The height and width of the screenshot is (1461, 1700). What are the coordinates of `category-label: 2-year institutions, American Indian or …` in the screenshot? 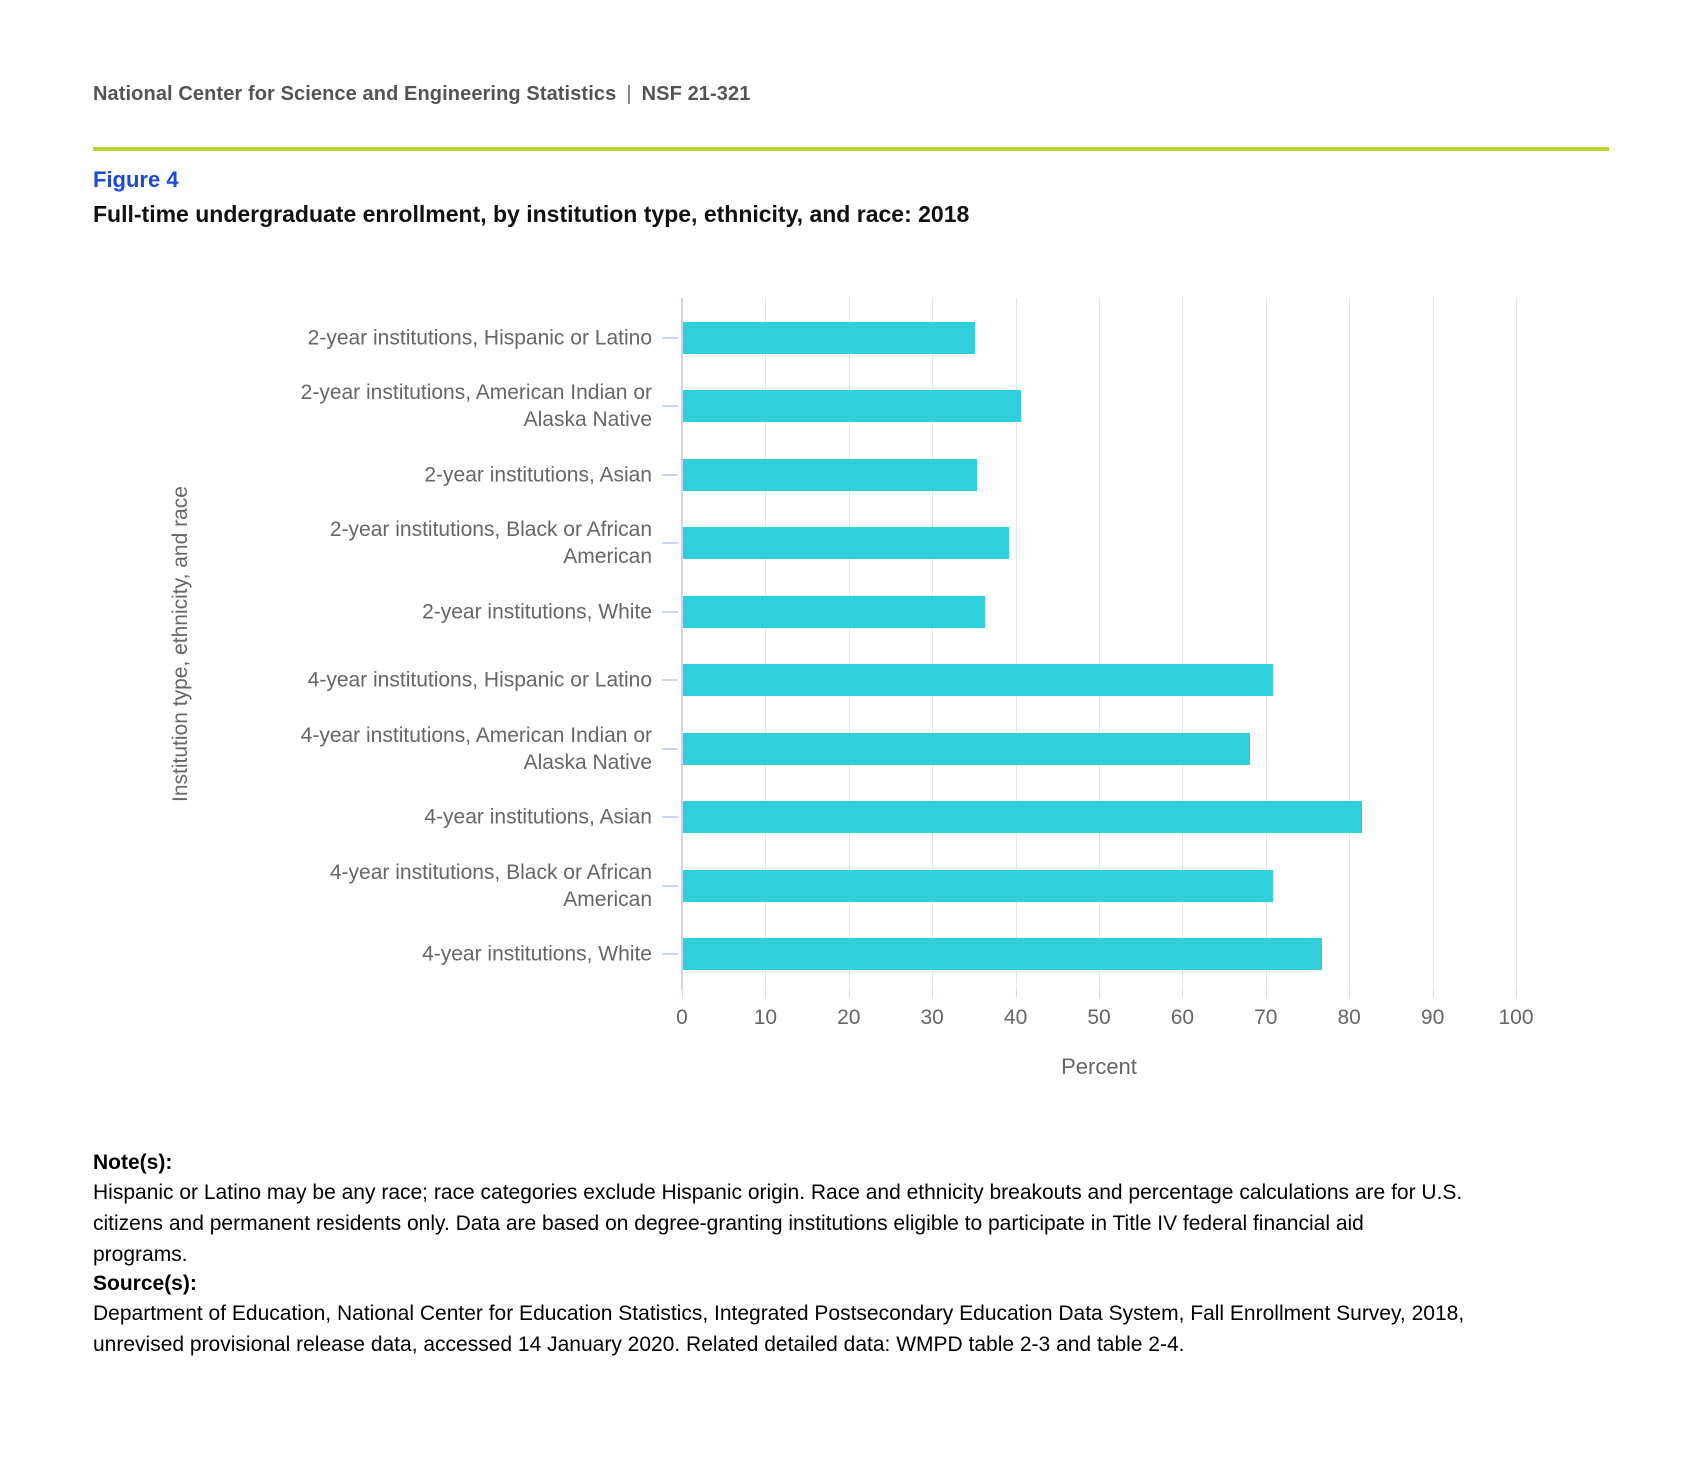 It's located at (476, 406).